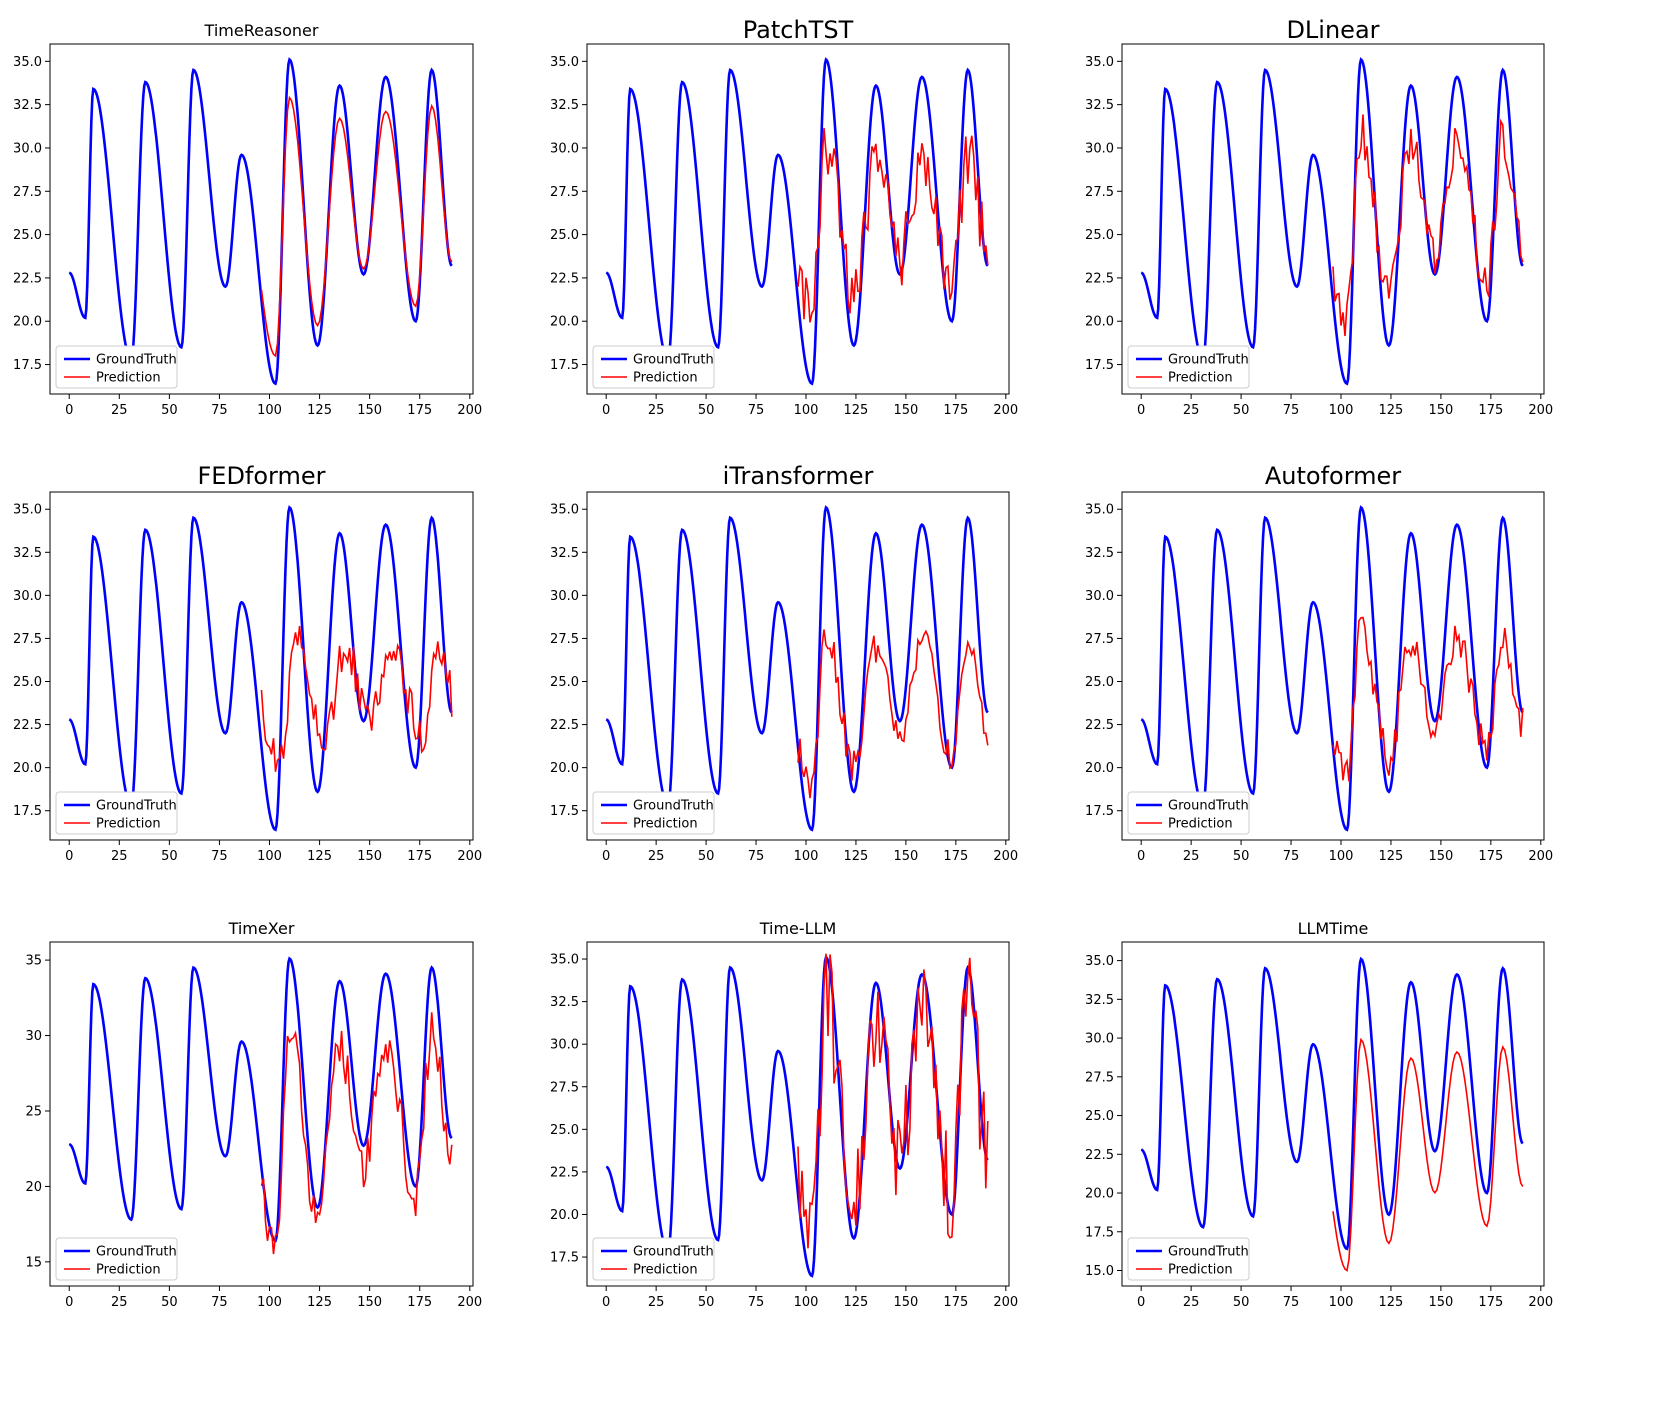  I want to click on y-tick-label: 15, so click(33, 1262).